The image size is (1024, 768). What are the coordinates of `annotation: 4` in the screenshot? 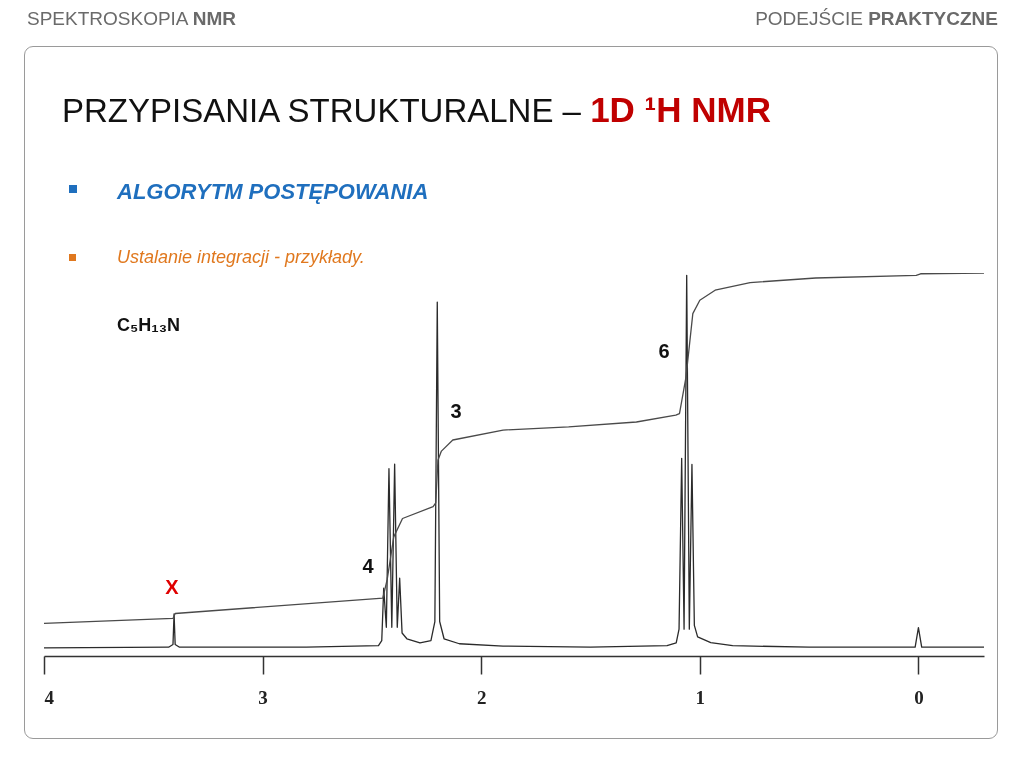 It's located at (368, 566).